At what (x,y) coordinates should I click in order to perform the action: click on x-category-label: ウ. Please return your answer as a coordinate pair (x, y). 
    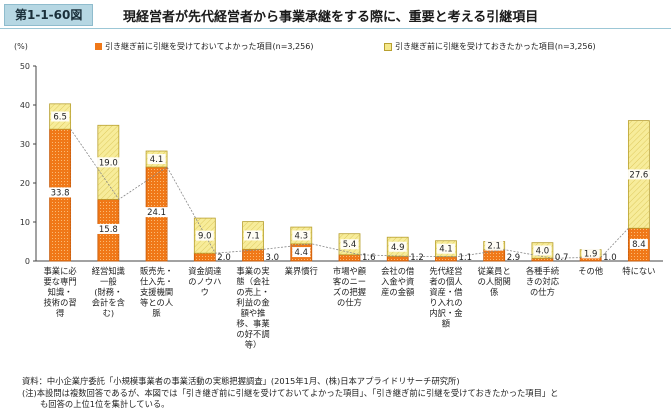
    Looking at the image, I should click on (205, 292).